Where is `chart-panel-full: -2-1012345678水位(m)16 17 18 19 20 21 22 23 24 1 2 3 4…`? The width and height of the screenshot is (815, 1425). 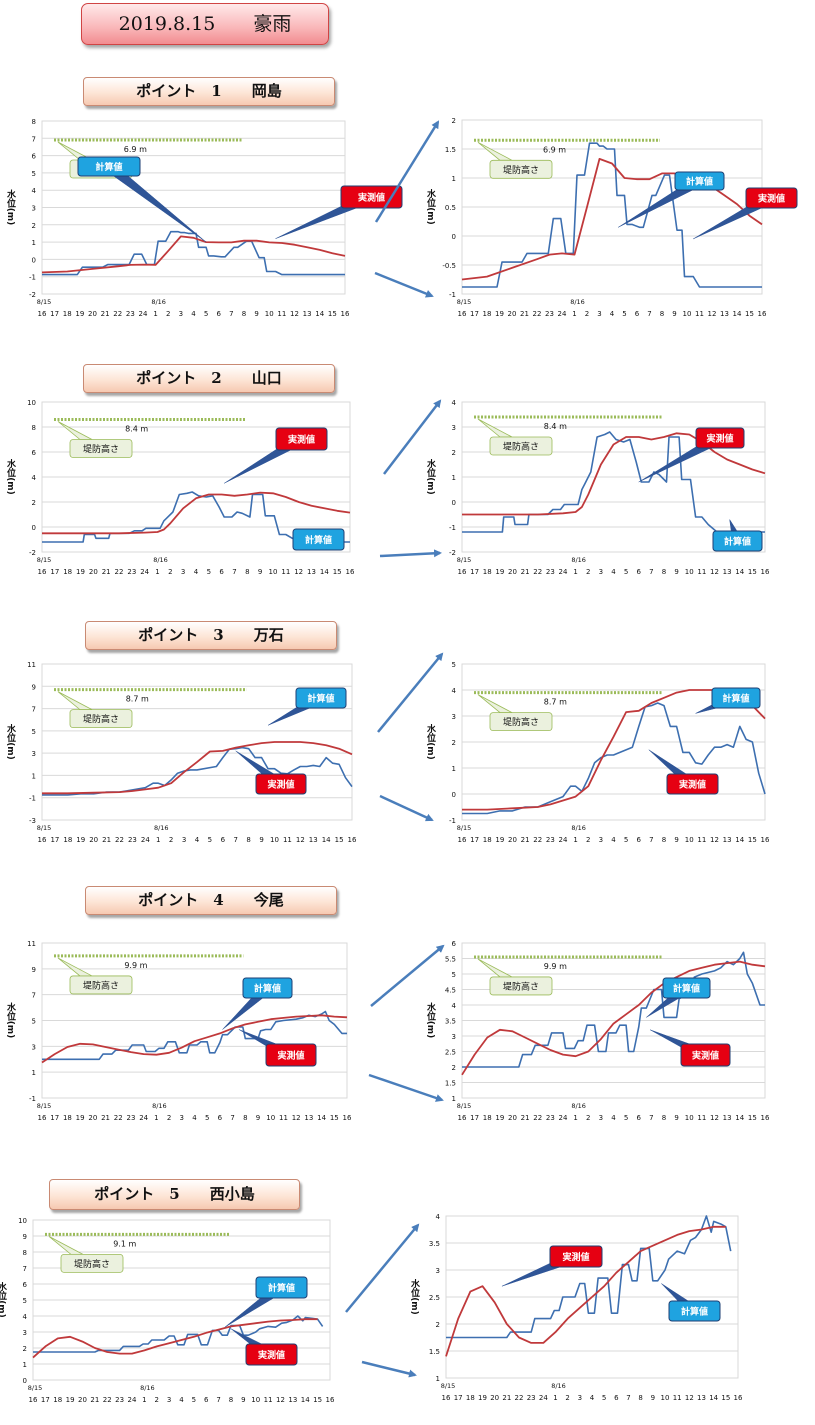
chart-panel-full: -2-1012345678水位(m)16 17 18 19 20 21 22 23 24 1 2 3 4… is located at coordinates (203, 218).